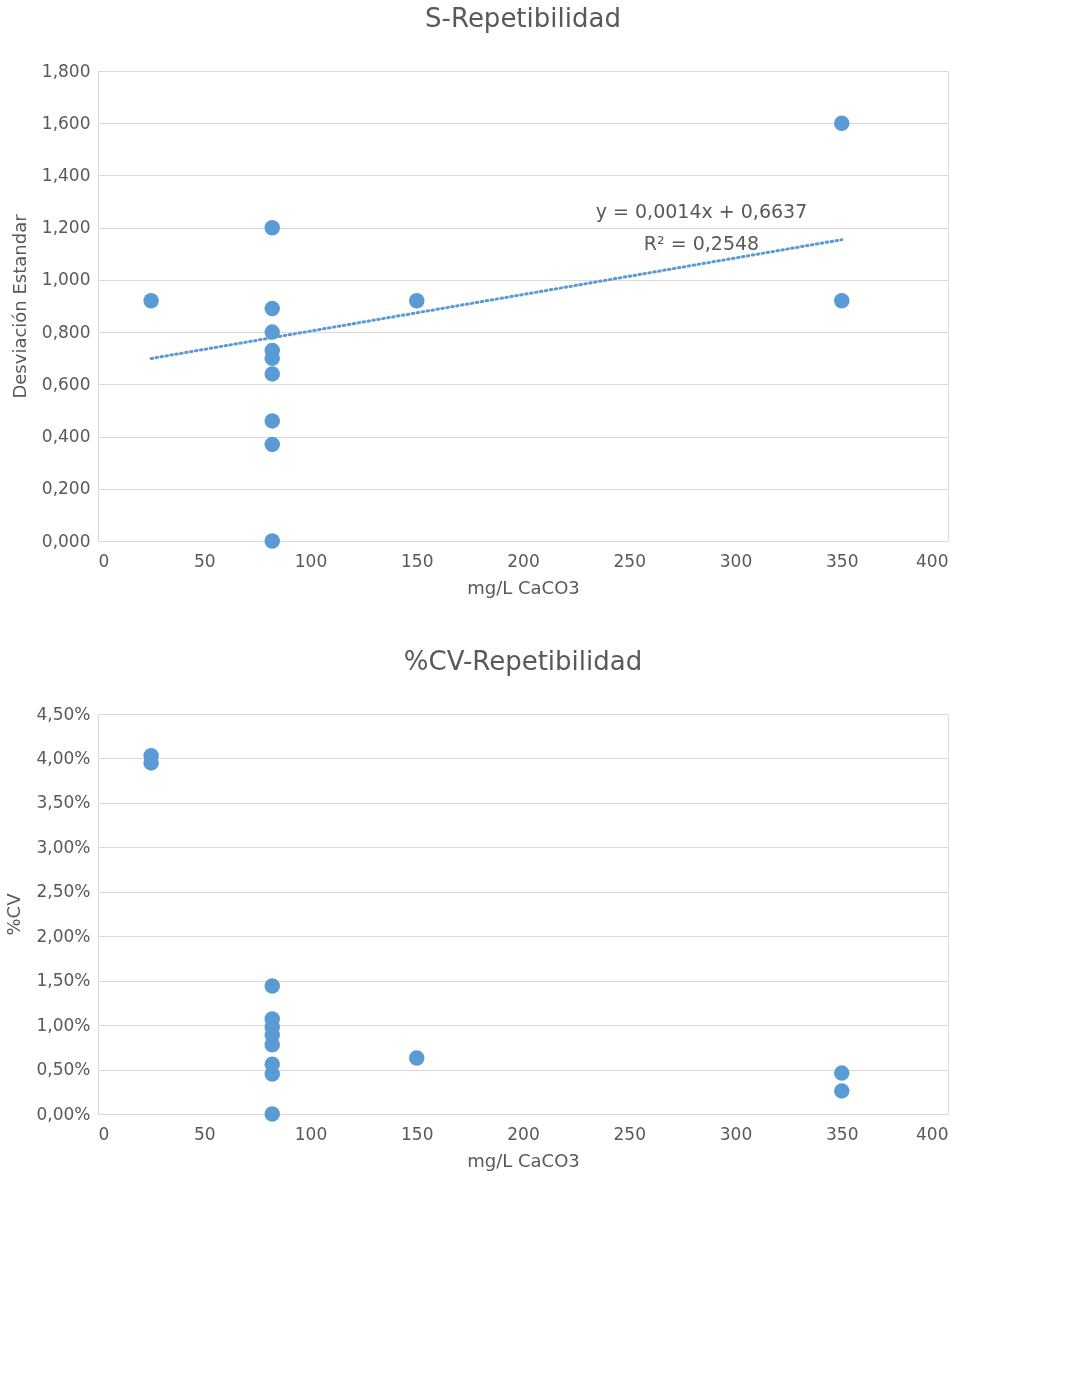  I want to click on y-axis-title: Desviación Estandar, so click(19, 306).